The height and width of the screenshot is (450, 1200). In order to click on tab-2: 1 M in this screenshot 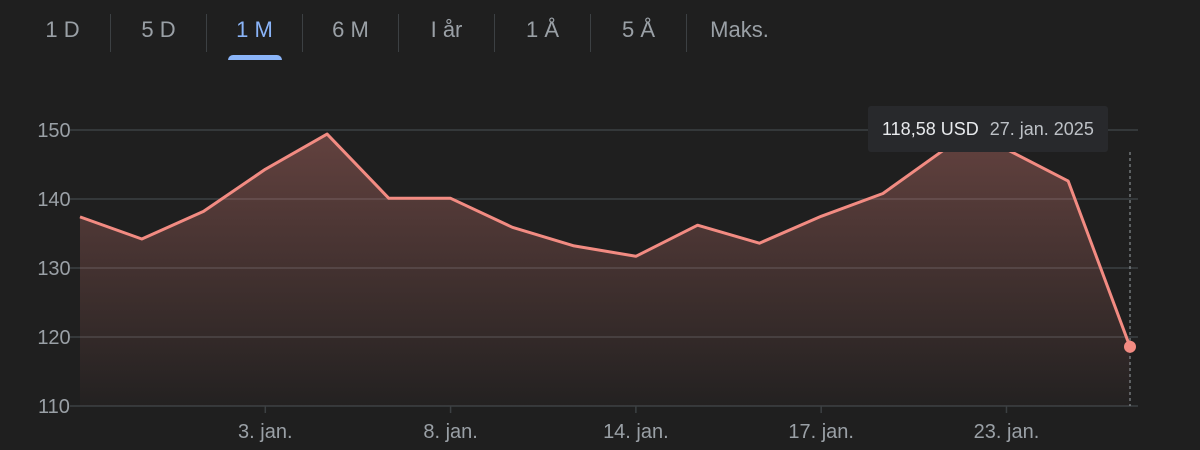, I will do `click(254, 30)`.